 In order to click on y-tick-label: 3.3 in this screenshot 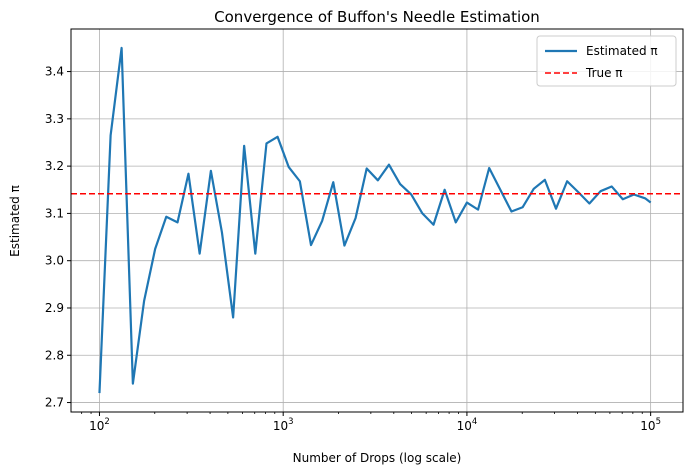, I will do `click(54, 119)`.